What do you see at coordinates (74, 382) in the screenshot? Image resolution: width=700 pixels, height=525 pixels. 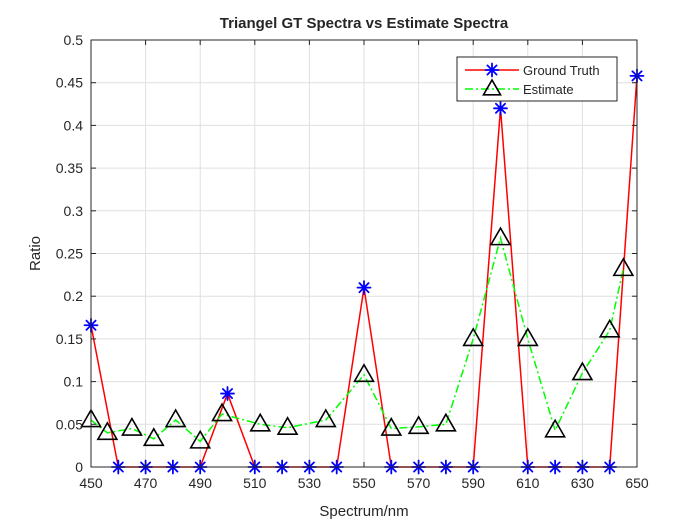 I see `y-tick-label: 0.1` at bounding box center [74, 382].